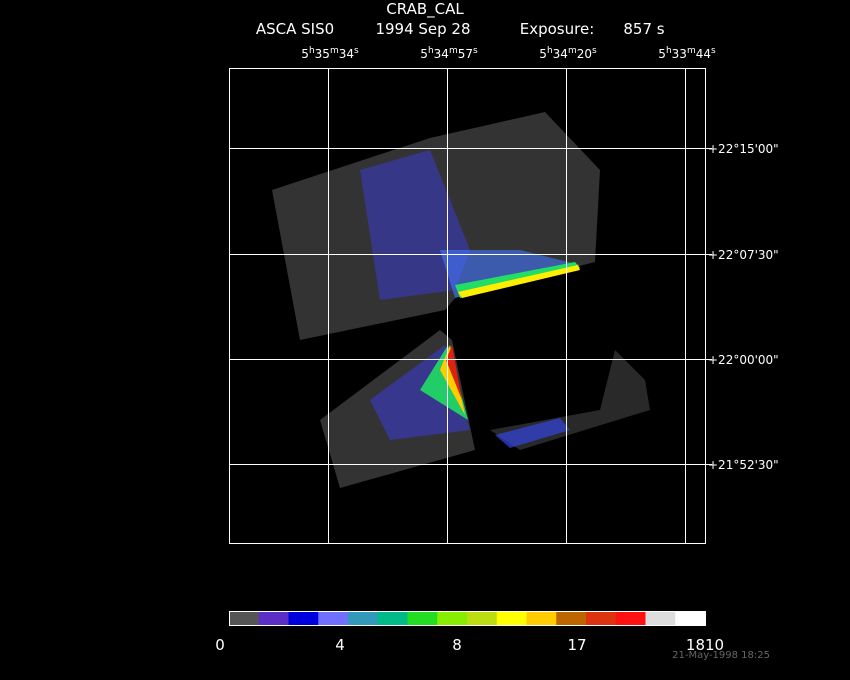  What do you see at coordinates (576, 645) in the screenshot?
I see `colorbar-label: 17` at bounding box center [576, 645].